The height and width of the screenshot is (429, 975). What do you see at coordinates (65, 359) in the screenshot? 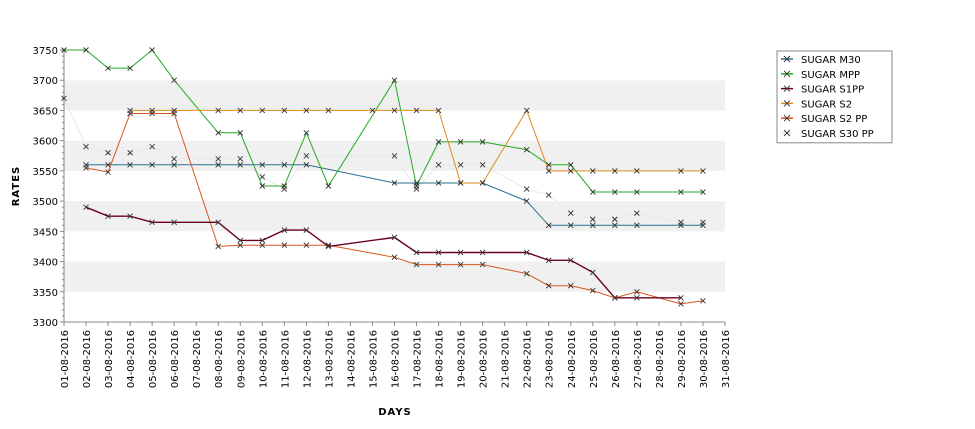
I see `x-tick-label: 01-08-2016` at bounding box center [65, 359].